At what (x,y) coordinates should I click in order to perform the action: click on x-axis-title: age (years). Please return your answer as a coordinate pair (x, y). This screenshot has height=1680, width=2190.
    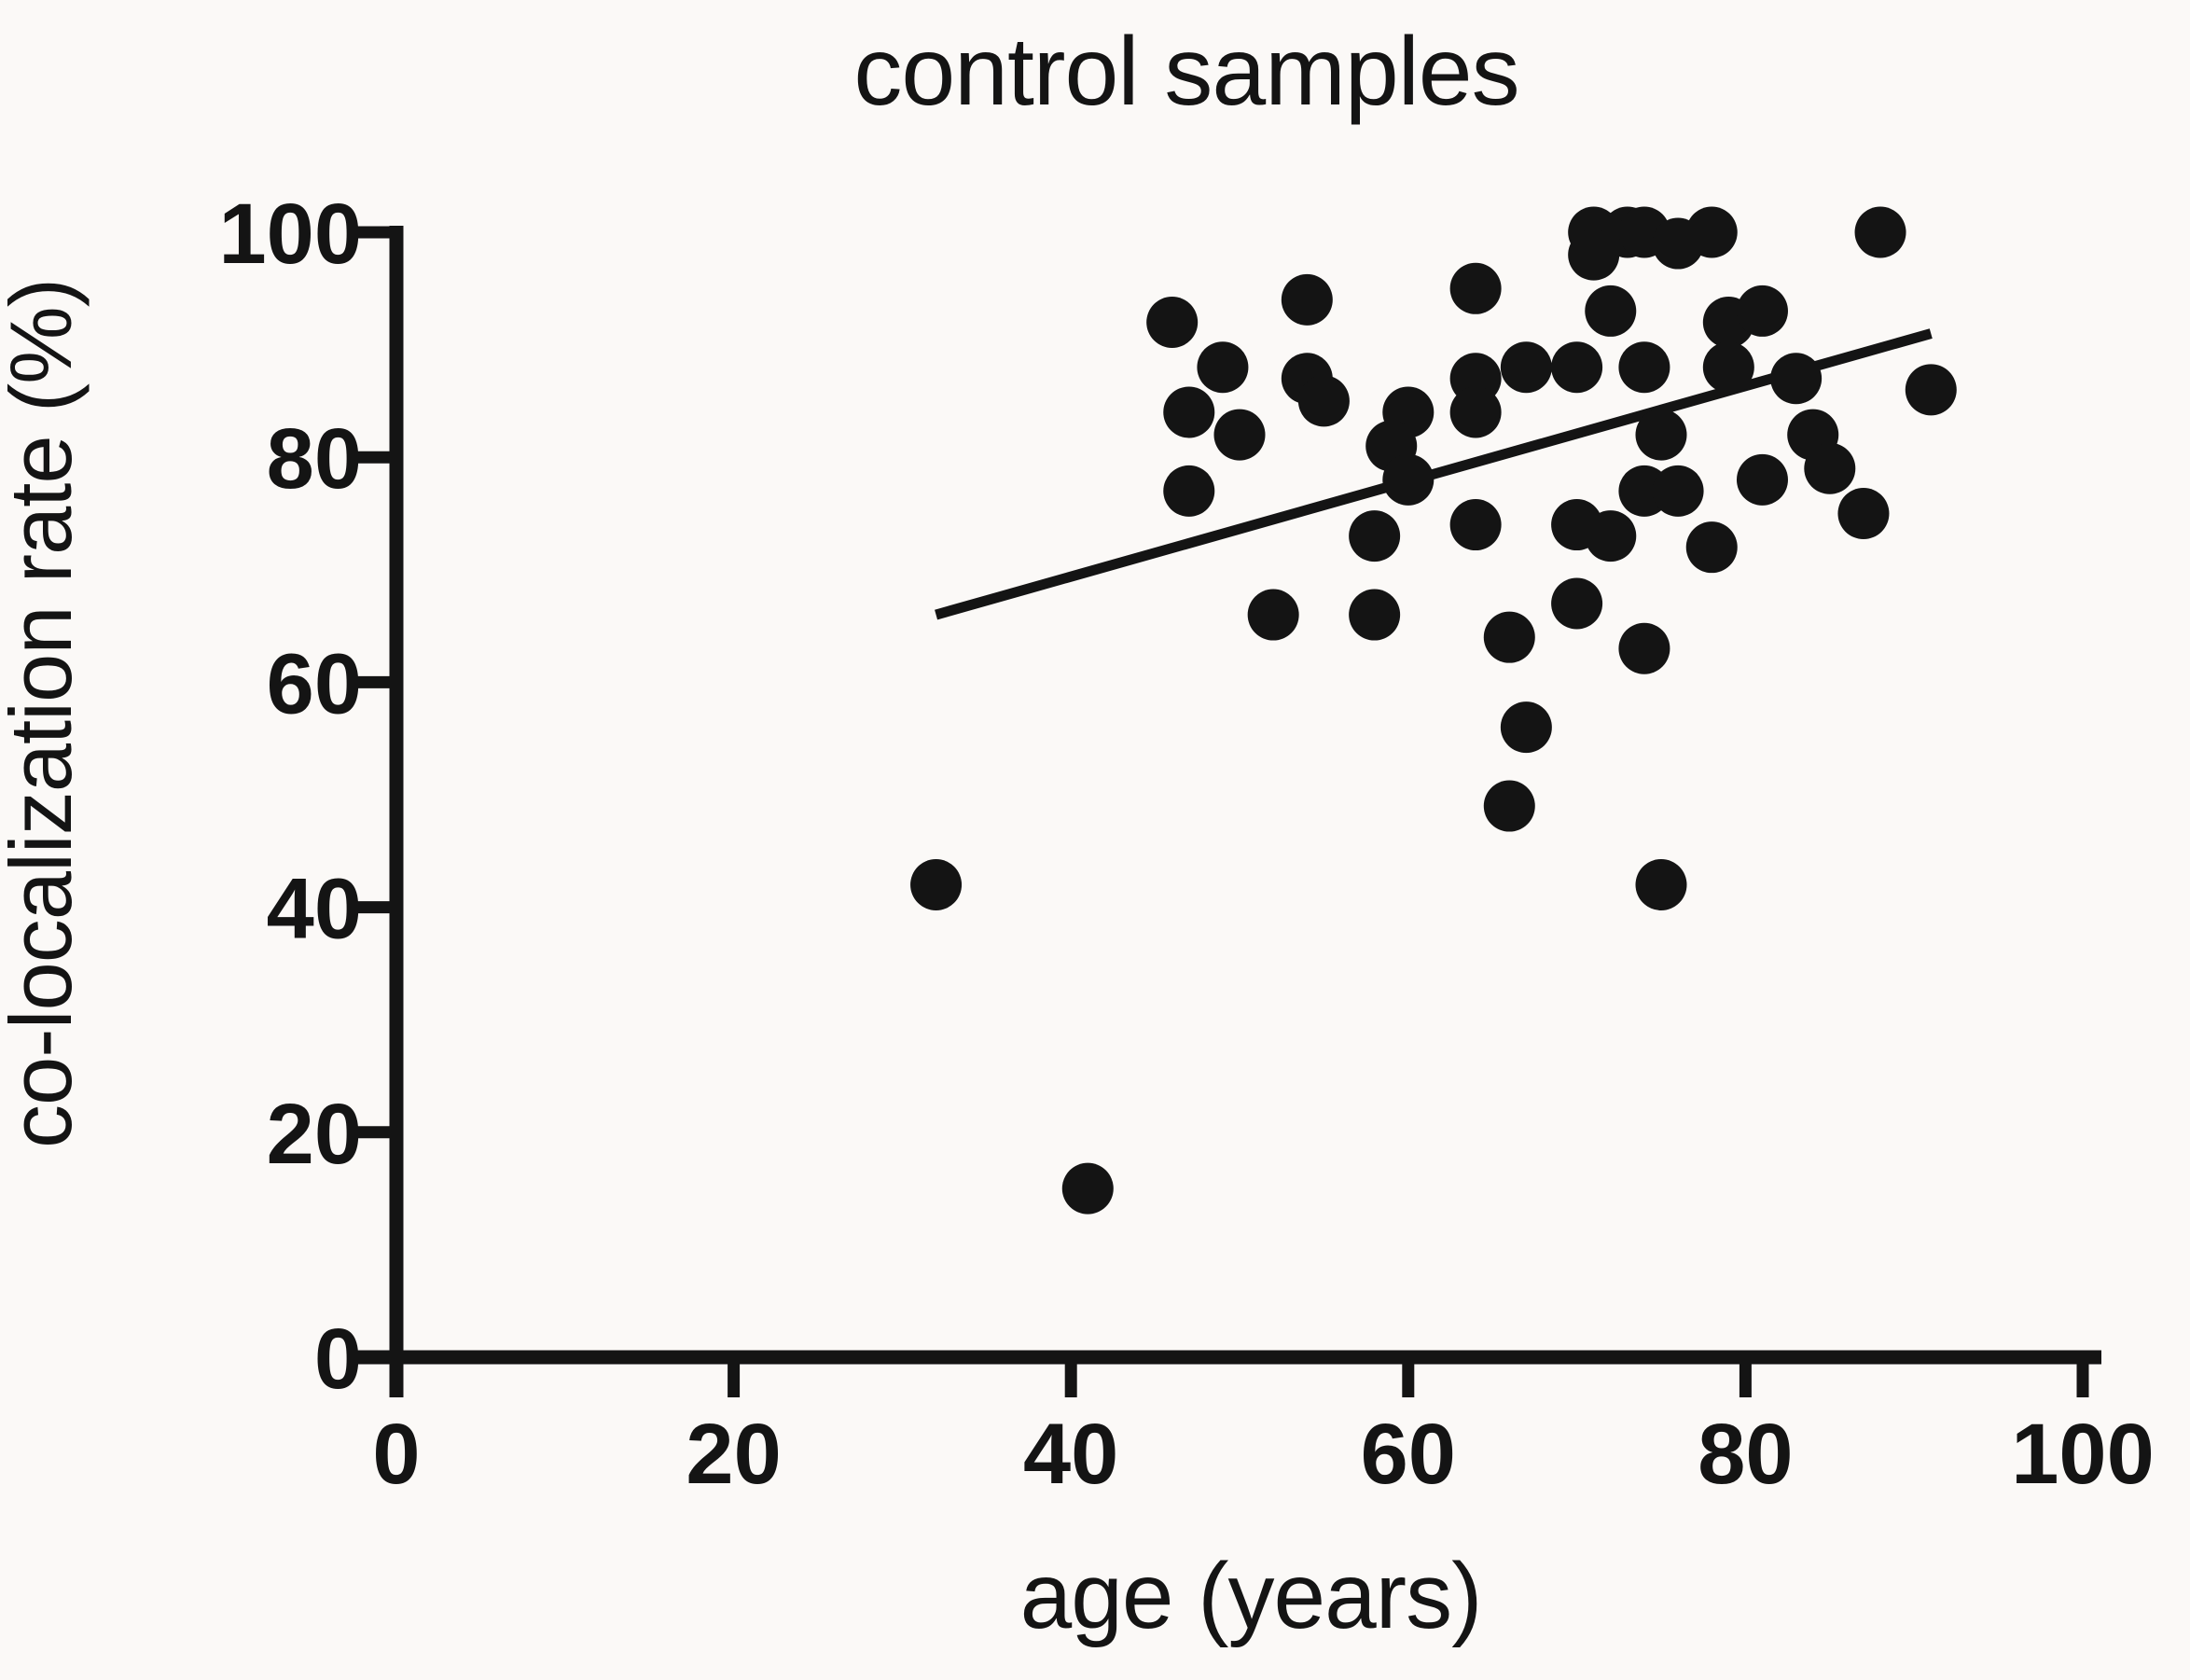
    Looking at the image, I should click on (1251, 1596).